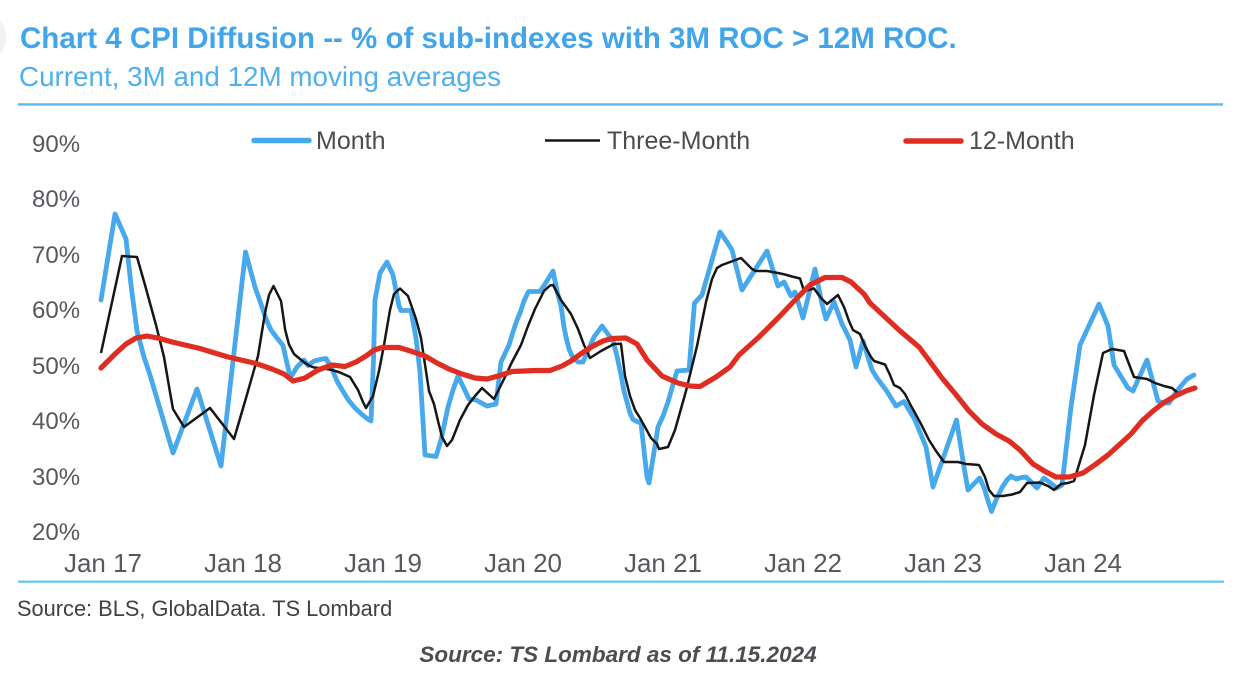 This screenshot has width=1242, height=681. What do you see at coordinates (663, 563) in the screenshot?
I see `svg-text: Jan 21` at bounding box center [663, 563].